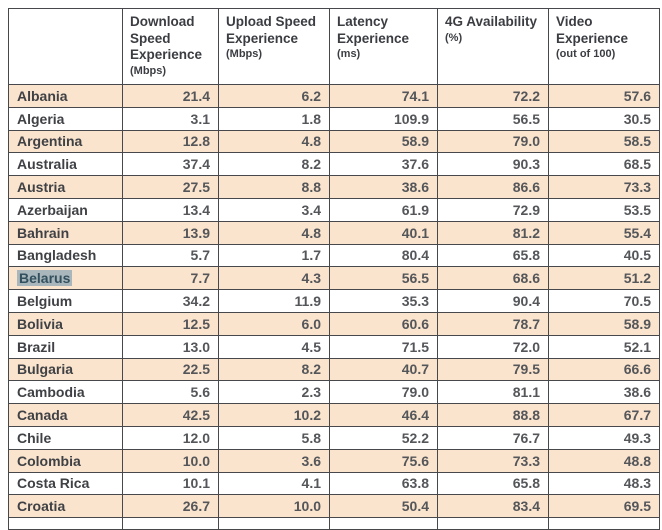 This screenshot has height=530, width=662. What do you see at coordinates (383, 460) in the screenshot?
I see `value-cell: 75.6` at bounding box center [383, 460].